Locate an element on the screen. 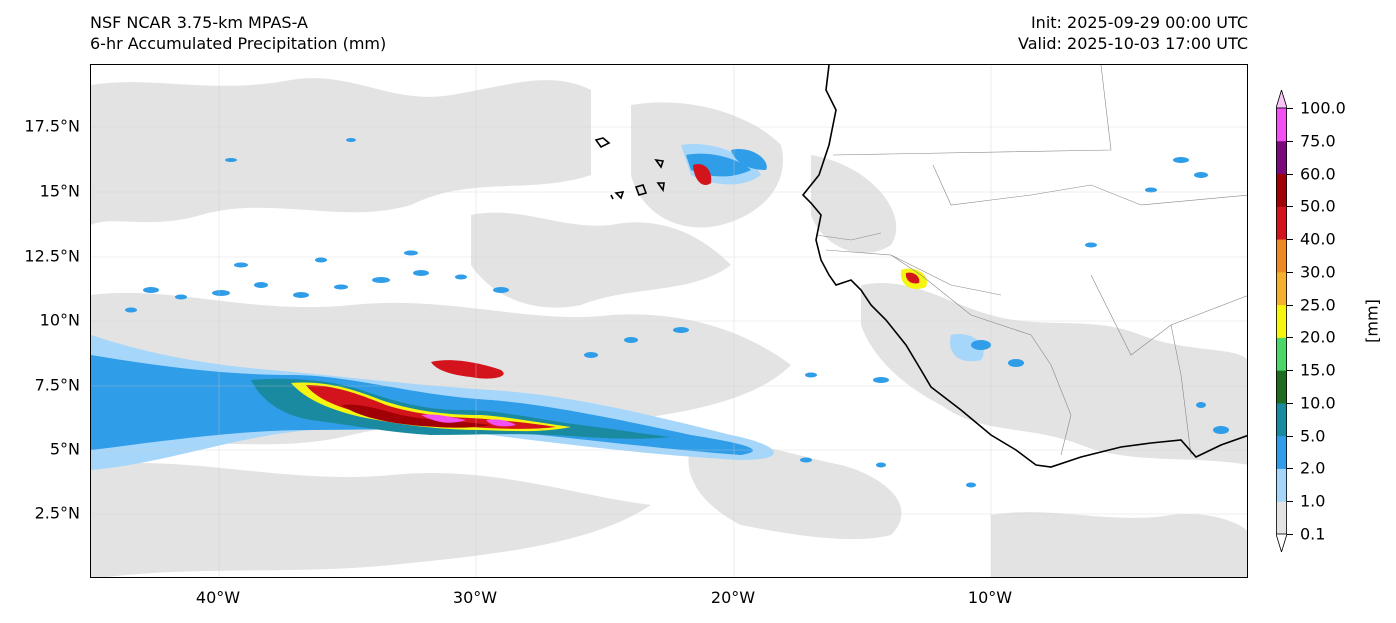  colorbar-frame is located at coordinates (1281, 321).